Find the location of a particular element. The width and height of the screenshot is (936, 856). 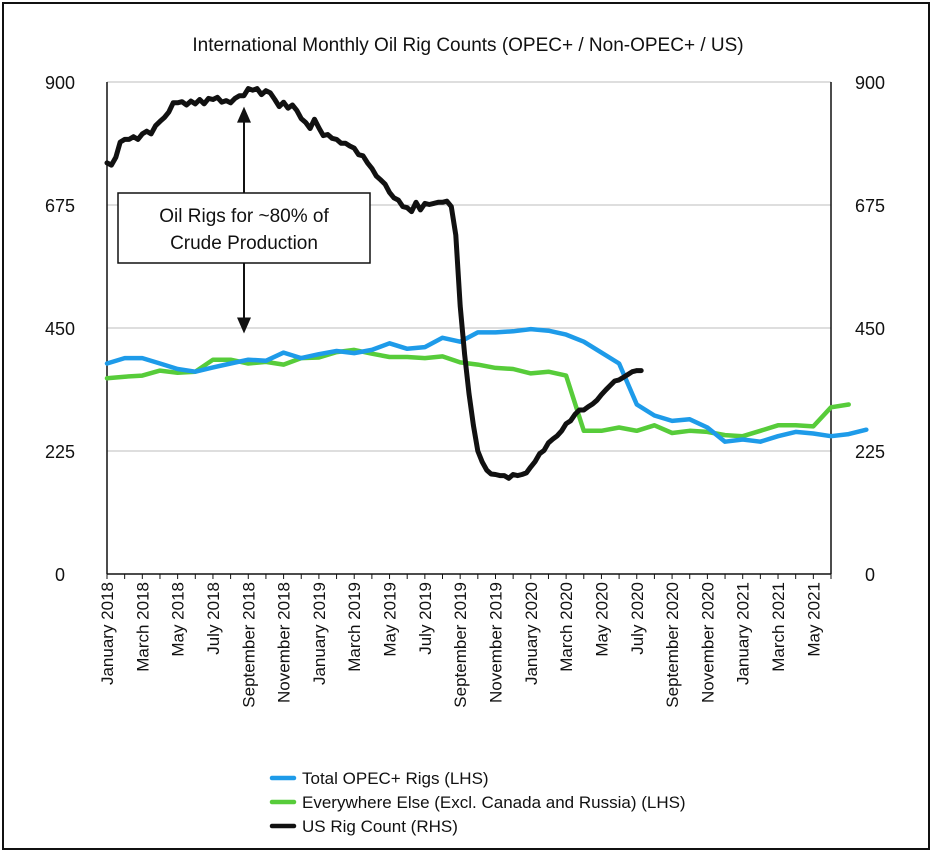

x-tick-label: January 2018 is located at coordinates (107, 633).